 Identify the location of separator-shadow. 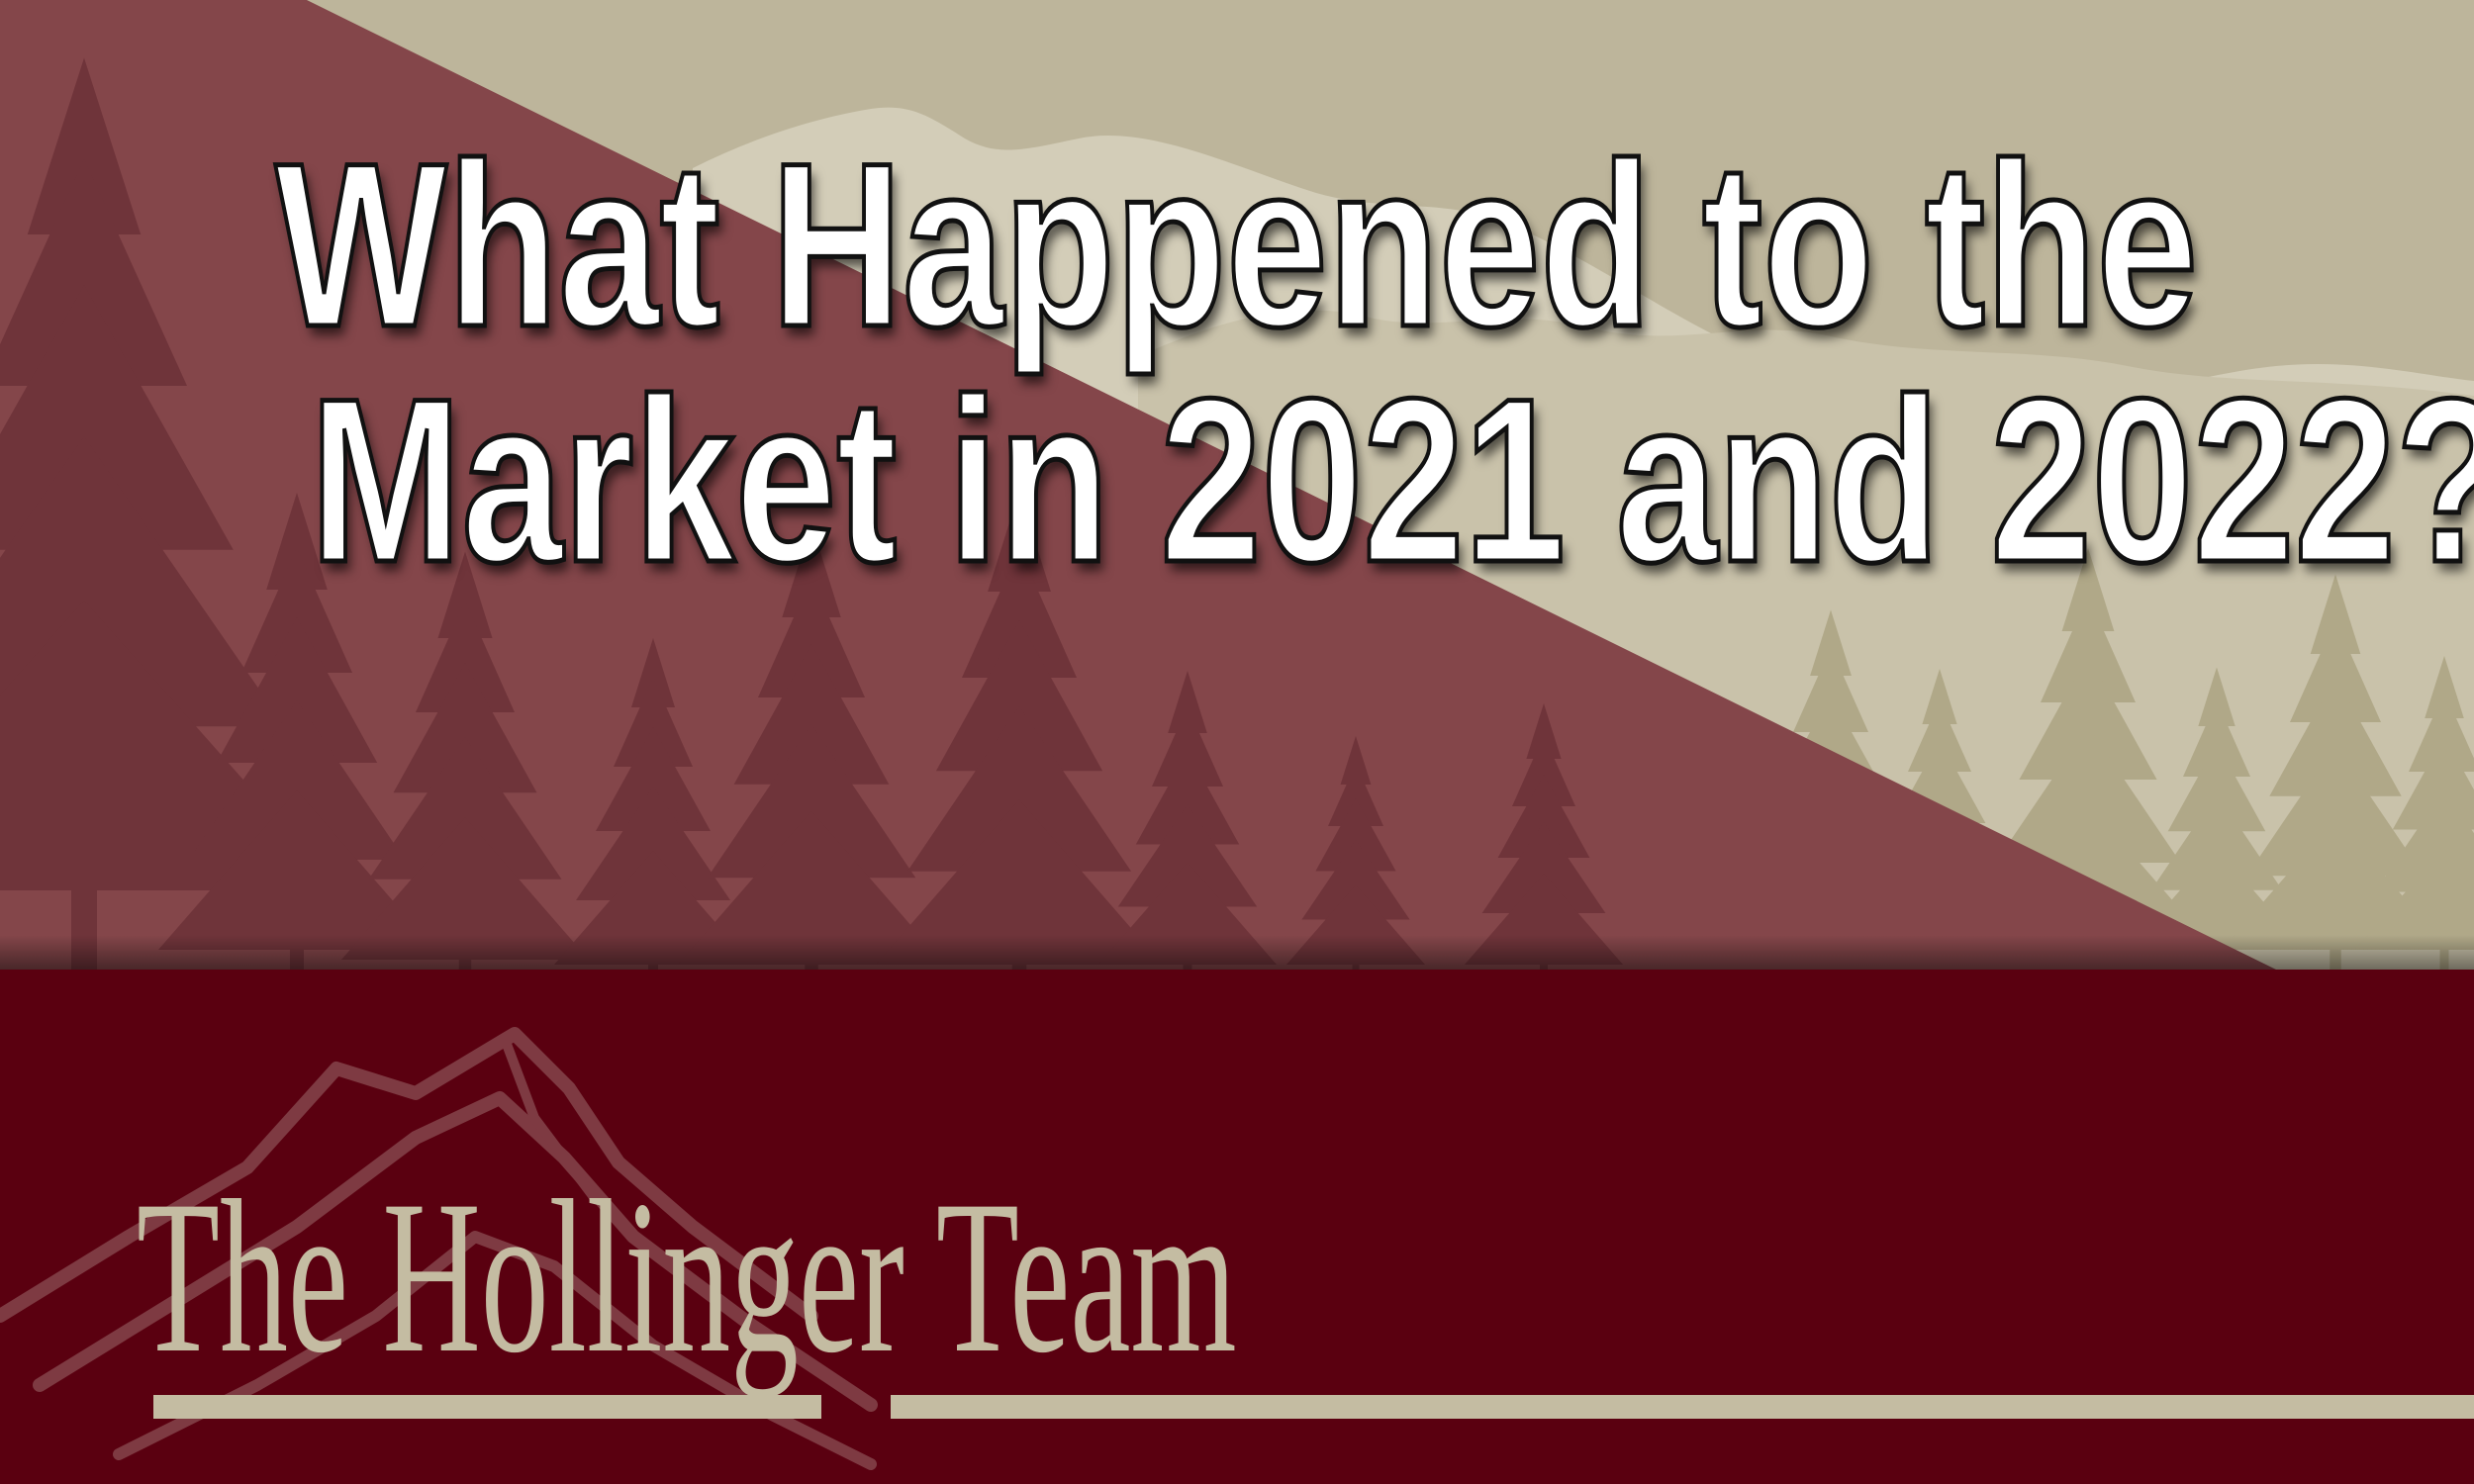
(1237, 952).